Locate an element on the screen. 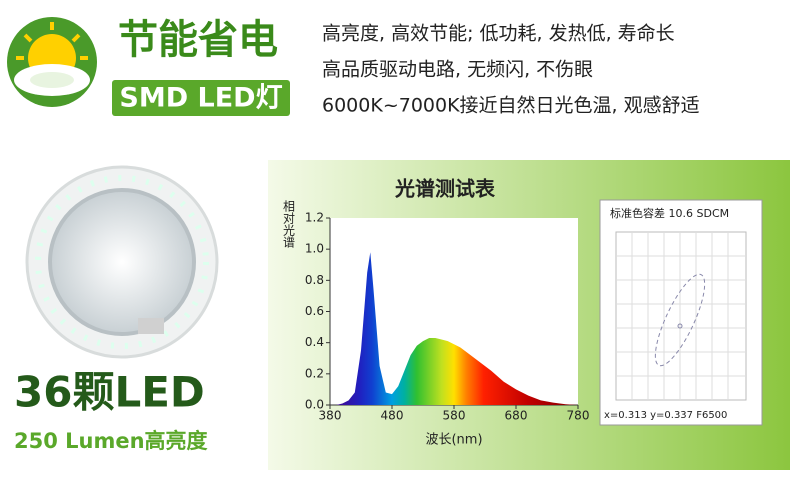  badge-bg is located at coordinates (201, 98).